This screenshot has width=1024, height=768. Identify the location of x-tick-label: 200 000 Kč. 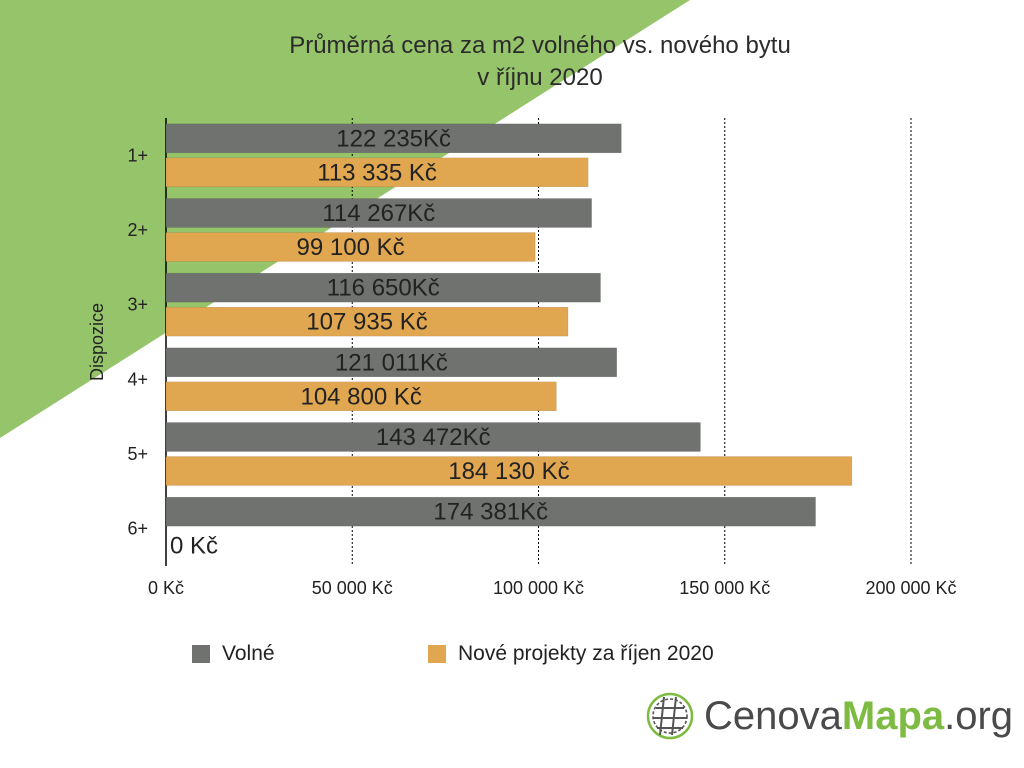
(910, 588).